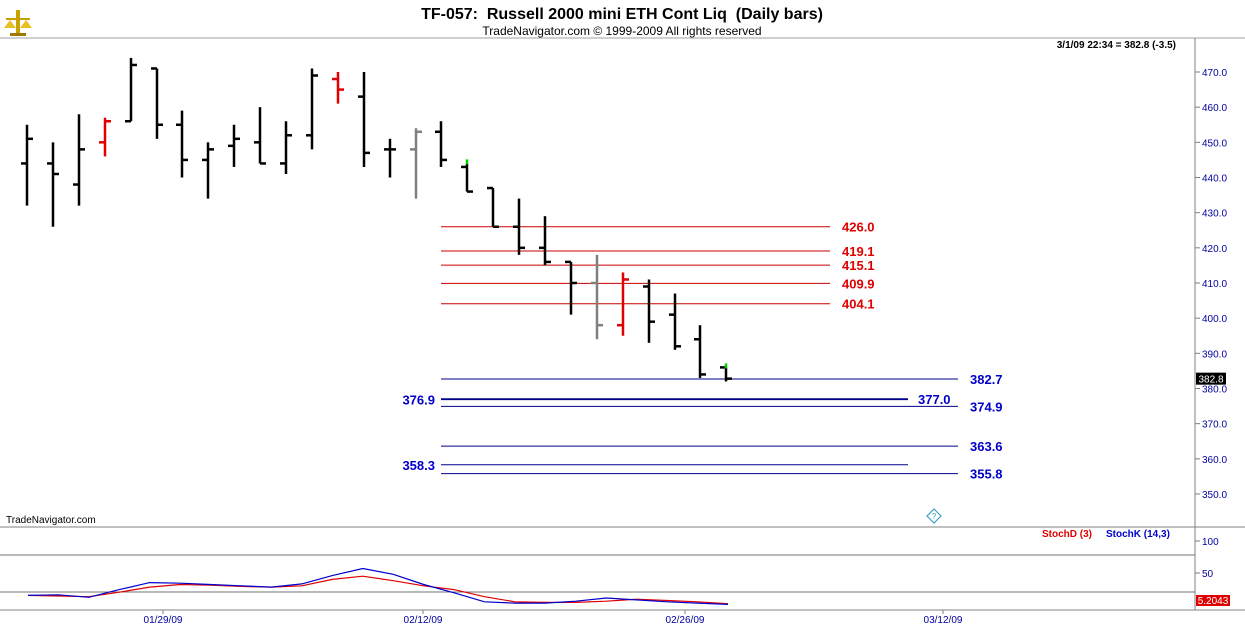 The width and height of the screenshot is (1245, 631). I want to click on level-label: 419.1, so click(858, 251).